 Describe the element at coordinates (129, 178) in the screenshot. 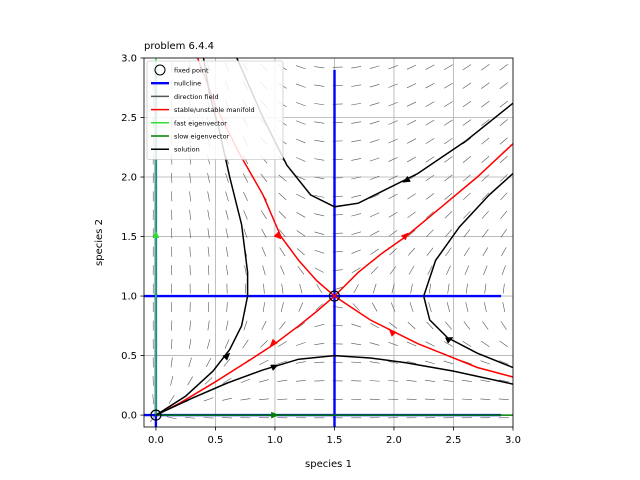

I see `y-tick-label-4: 2.0` at that location.